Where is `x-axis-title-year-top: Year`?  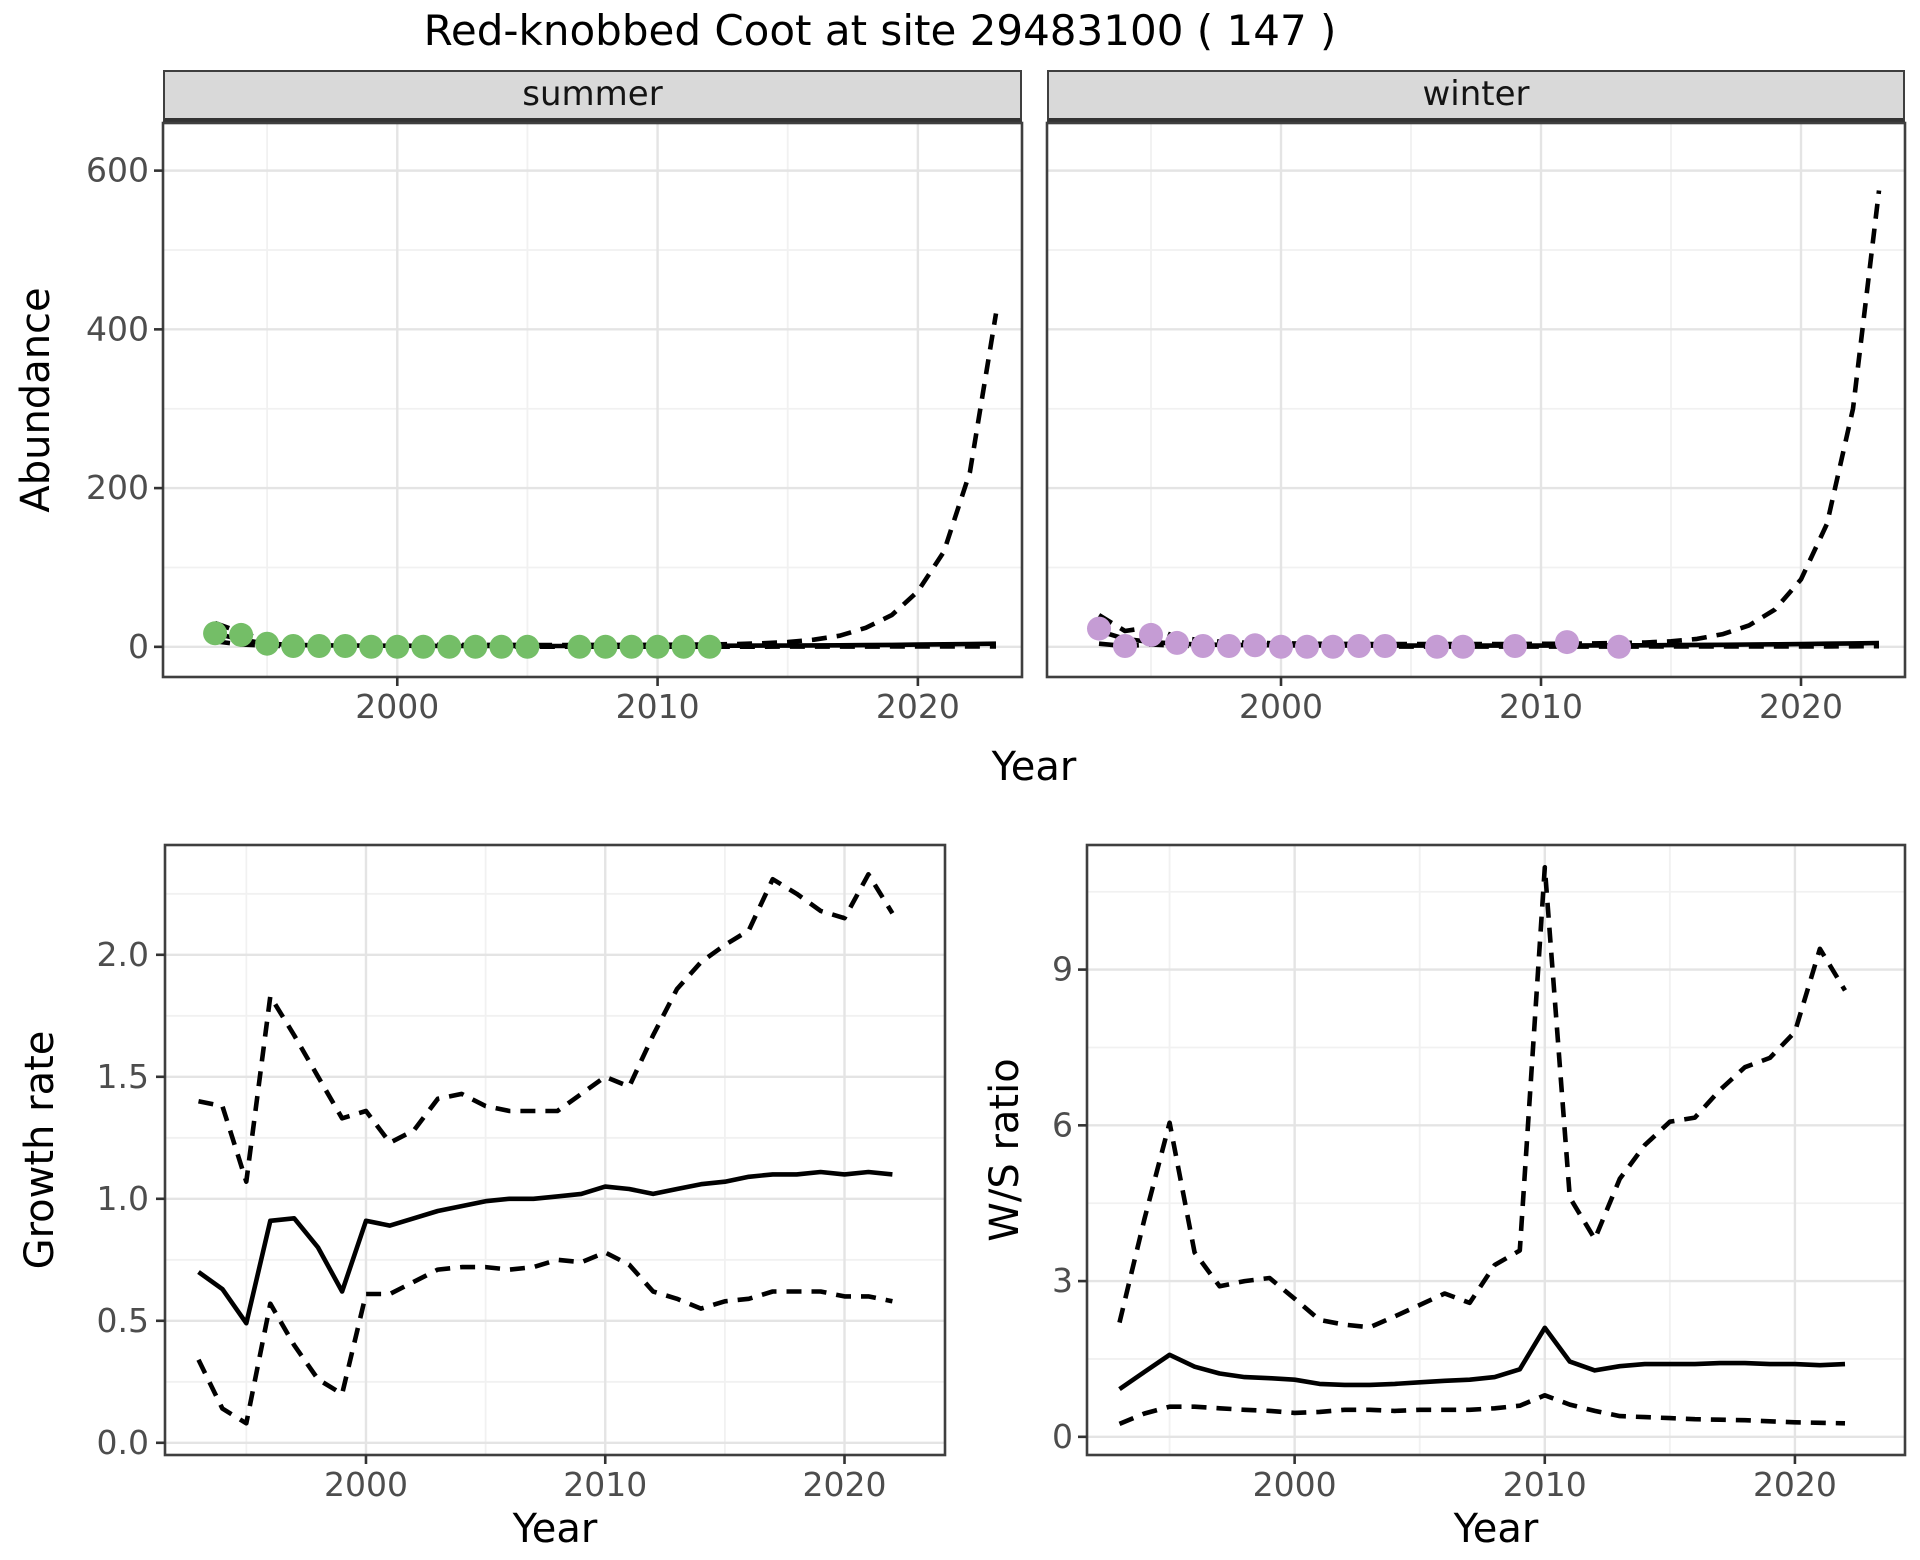 x-axis-title-year-top: Year is located at coordinates (1034, 767).